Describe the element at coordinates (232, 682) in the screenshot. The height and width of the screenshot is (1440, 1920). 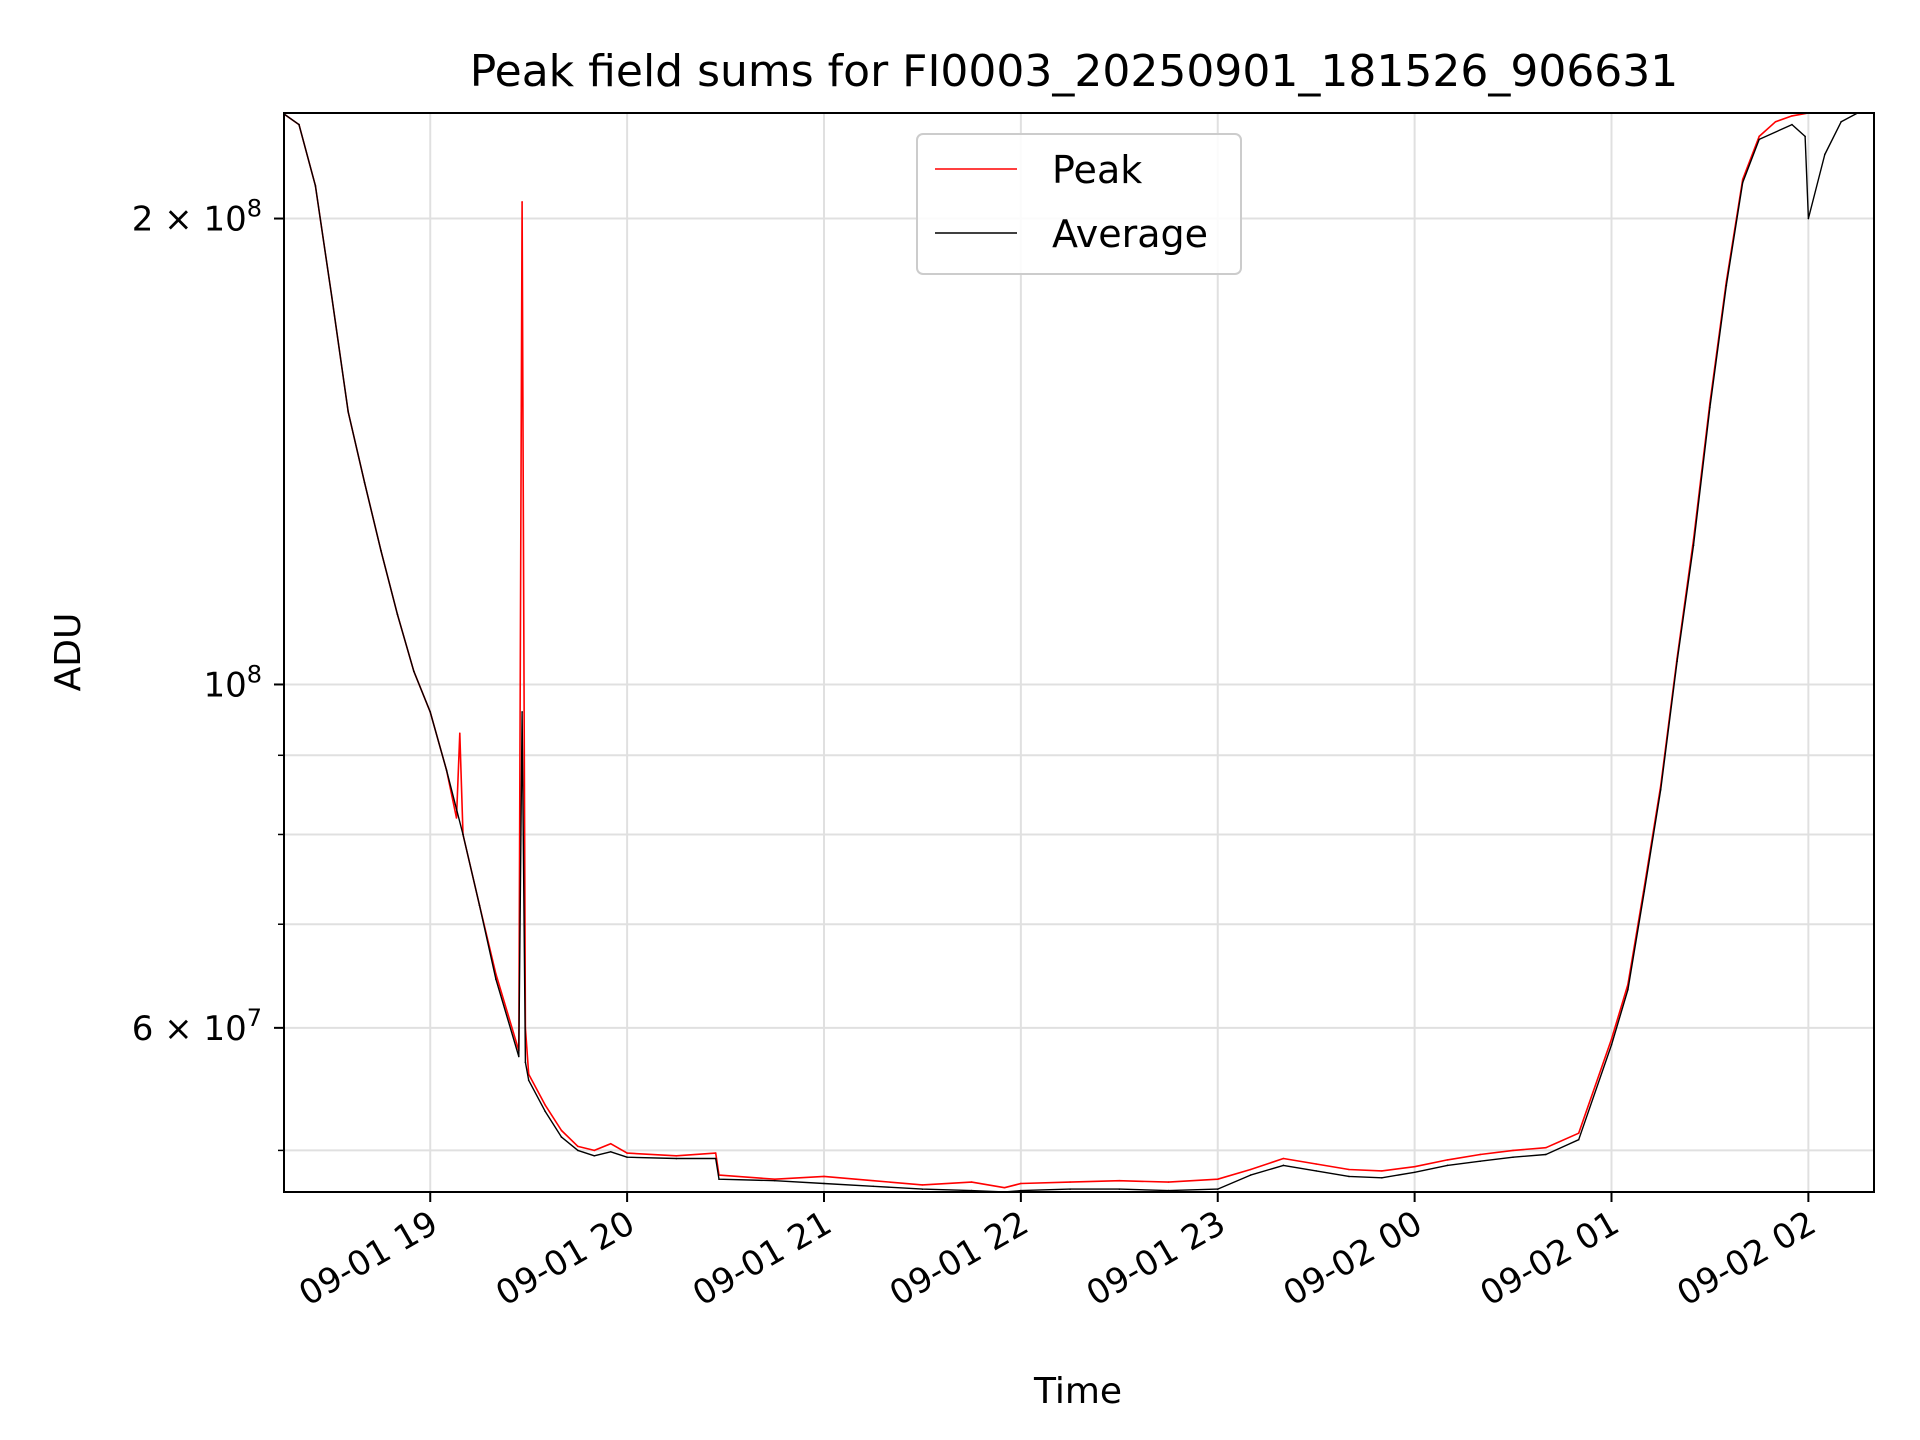
I see `y-tick-label: 108` at that location.